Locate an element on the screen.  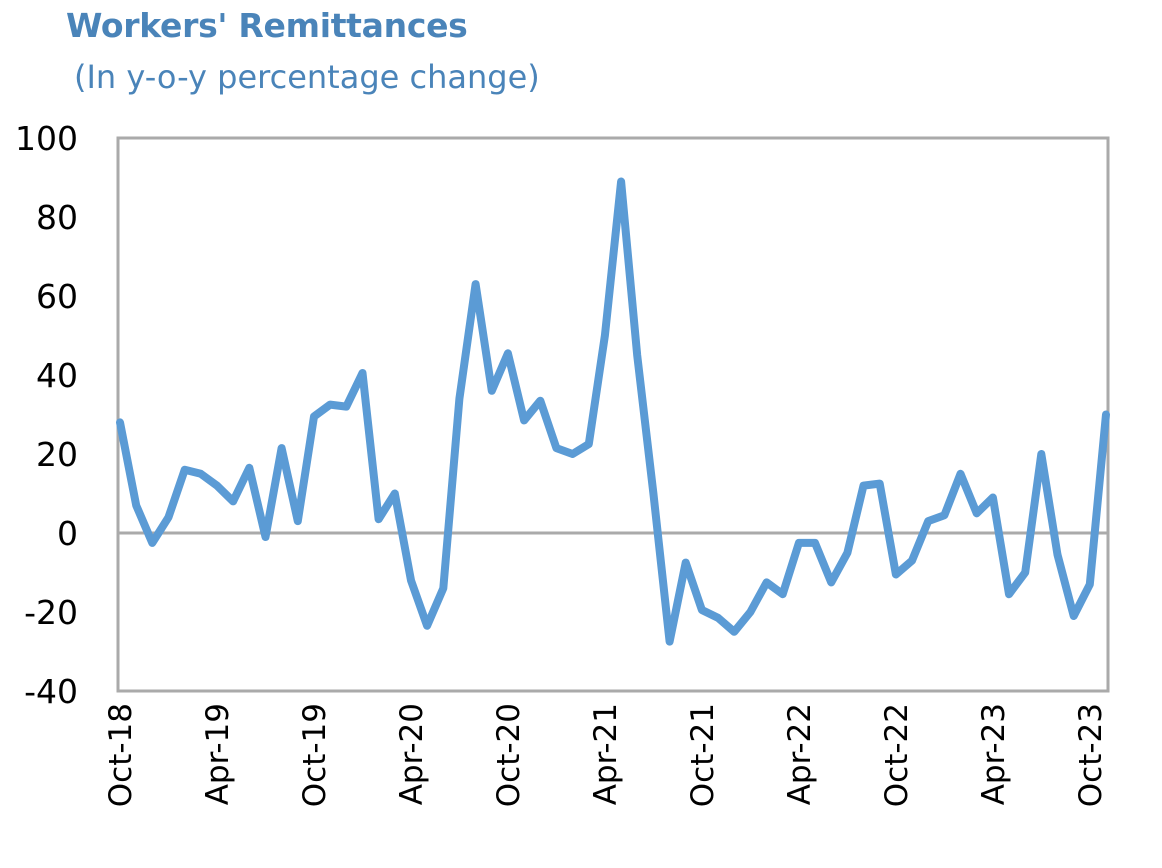
x-tick-label: Oct-18 is located at coordinates (121, 755).